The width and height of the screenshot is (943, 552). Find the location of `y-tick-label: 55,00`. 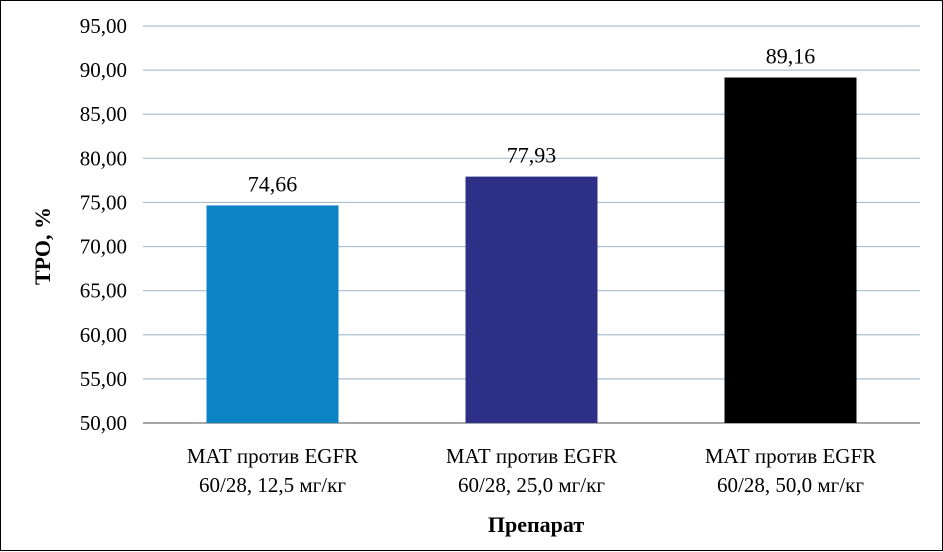

y-tick-label: 55,00 is located at coordinates (103, 379).